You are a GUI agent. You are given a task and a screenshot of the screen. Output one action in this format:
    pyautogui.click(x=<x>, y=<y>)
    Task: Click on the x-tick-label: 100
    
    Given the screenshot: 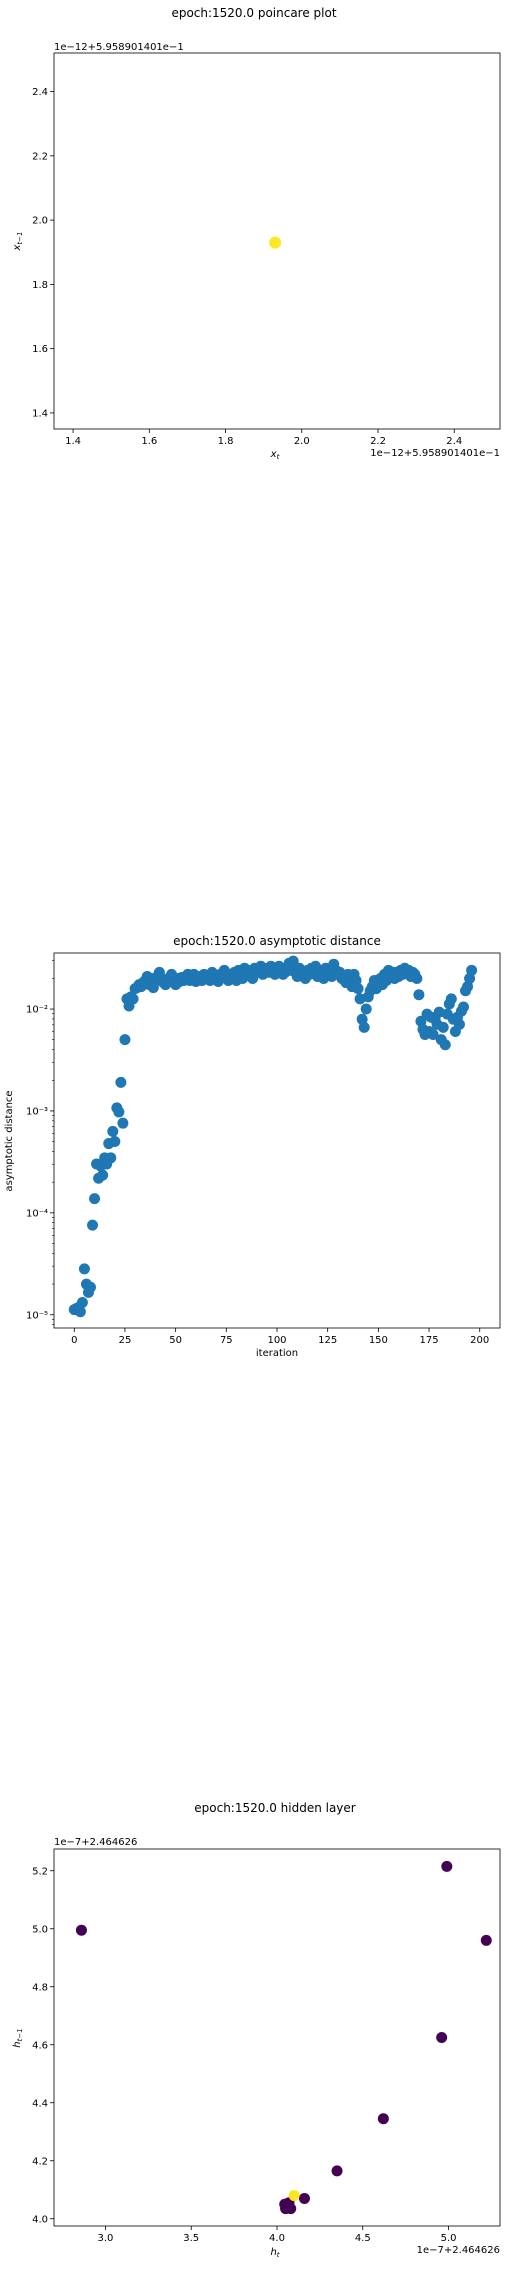 What is the action you would take?
    pyautogui.click(x=276, y=1340)
    